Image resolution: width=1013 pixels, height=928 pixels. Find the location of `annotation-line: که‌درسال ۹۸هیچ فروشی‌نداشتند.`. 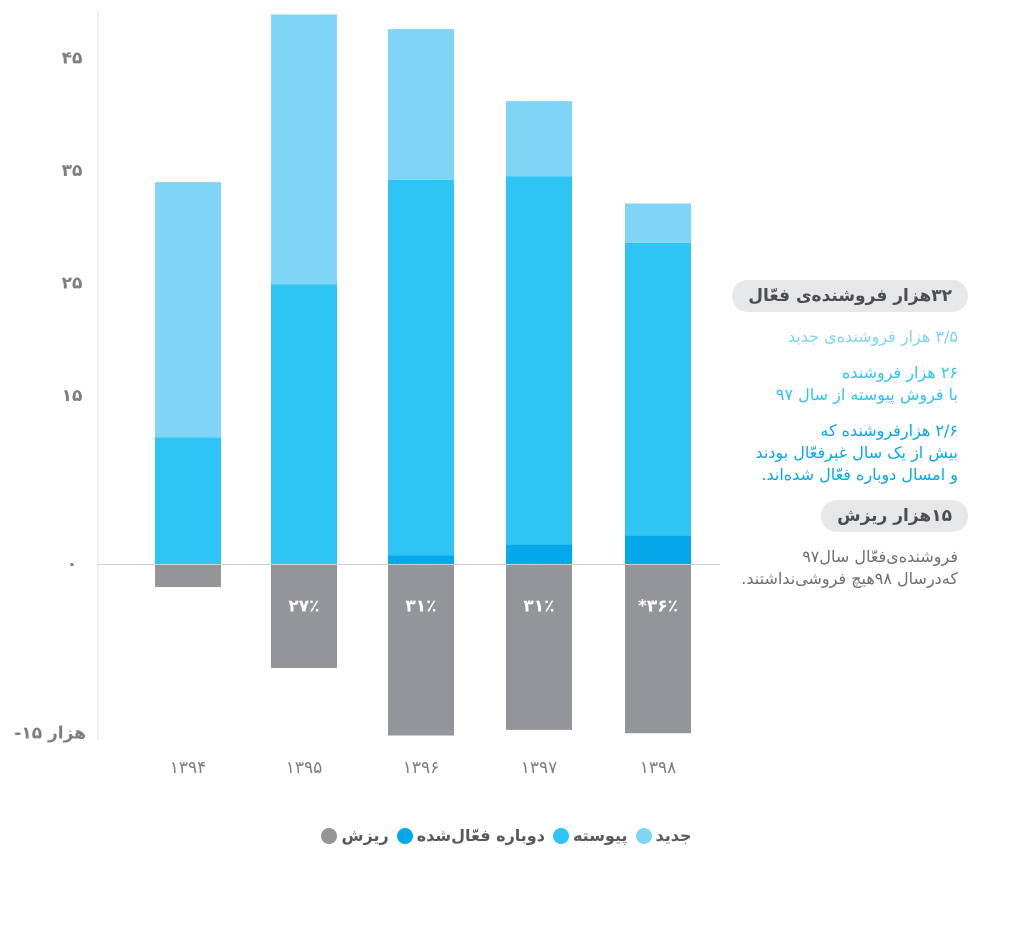

annotation-line: که‌درسال ۹۸هیچ فروشی‌نداشتند. is located at coordinates (849, 578).